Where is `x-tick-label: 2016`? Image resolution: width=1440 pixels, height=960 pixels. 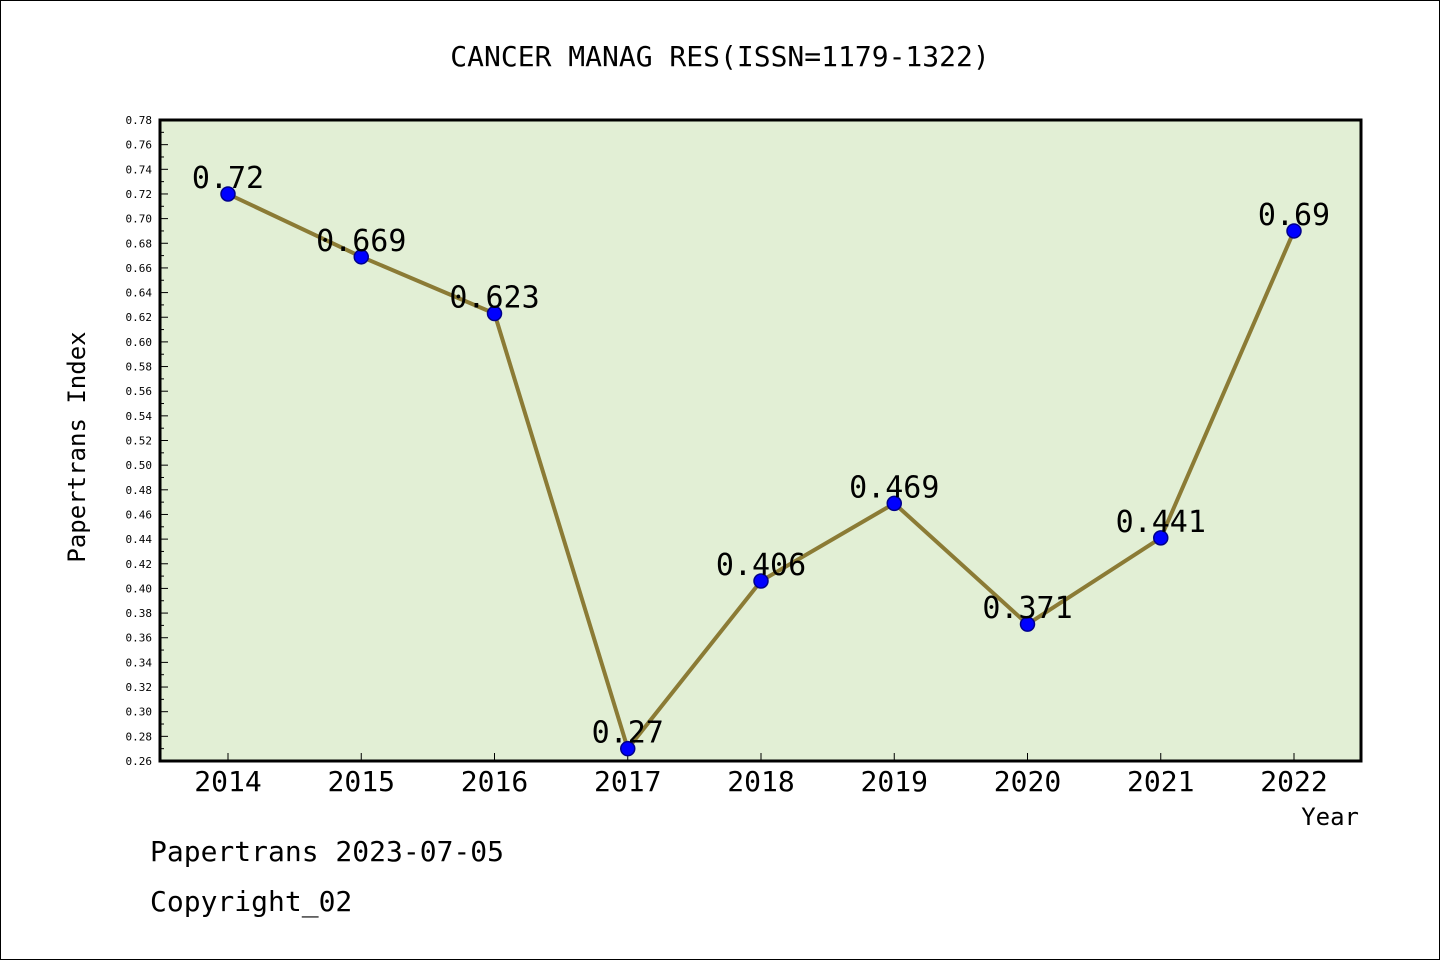 x-tick-label: 2016 is located at coordinates (494, 781).